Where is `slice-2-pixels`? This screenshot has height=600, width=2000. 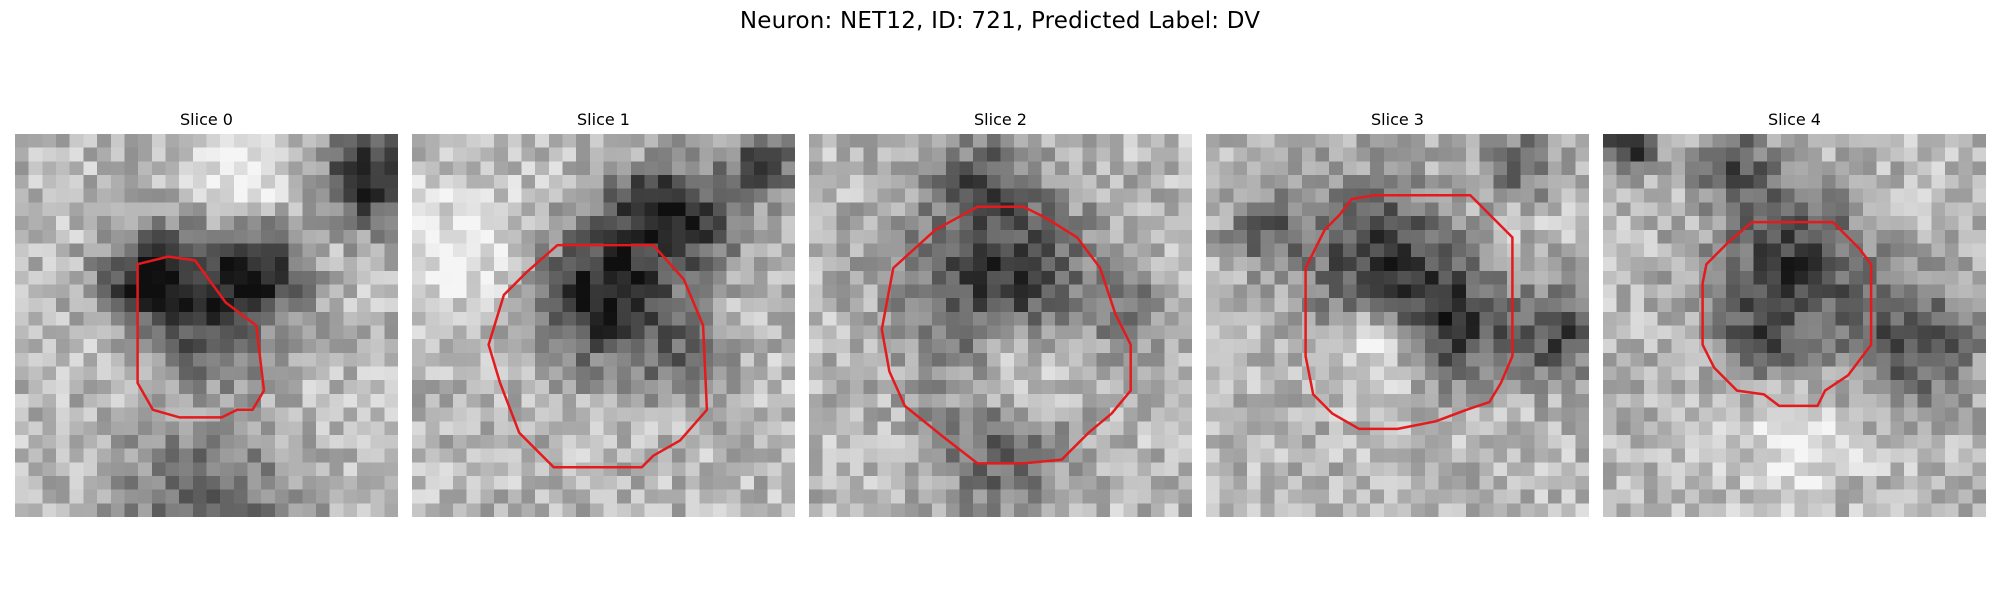
slice-2-pixels is located at coordinates (1000, 325).